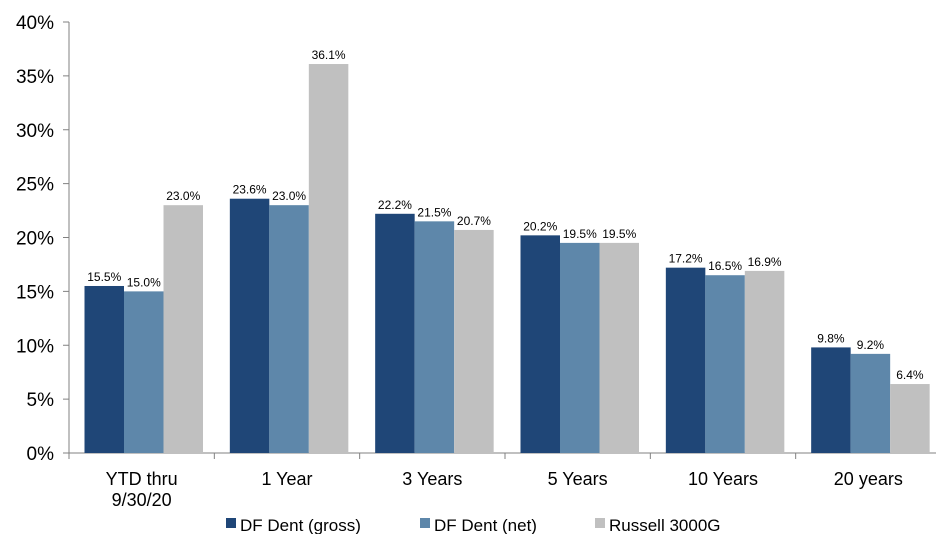  What do you see at coordinates (41, 400) in the screenshot?
I see `y-tick-label: 5%` at bounding box center [41, 400].